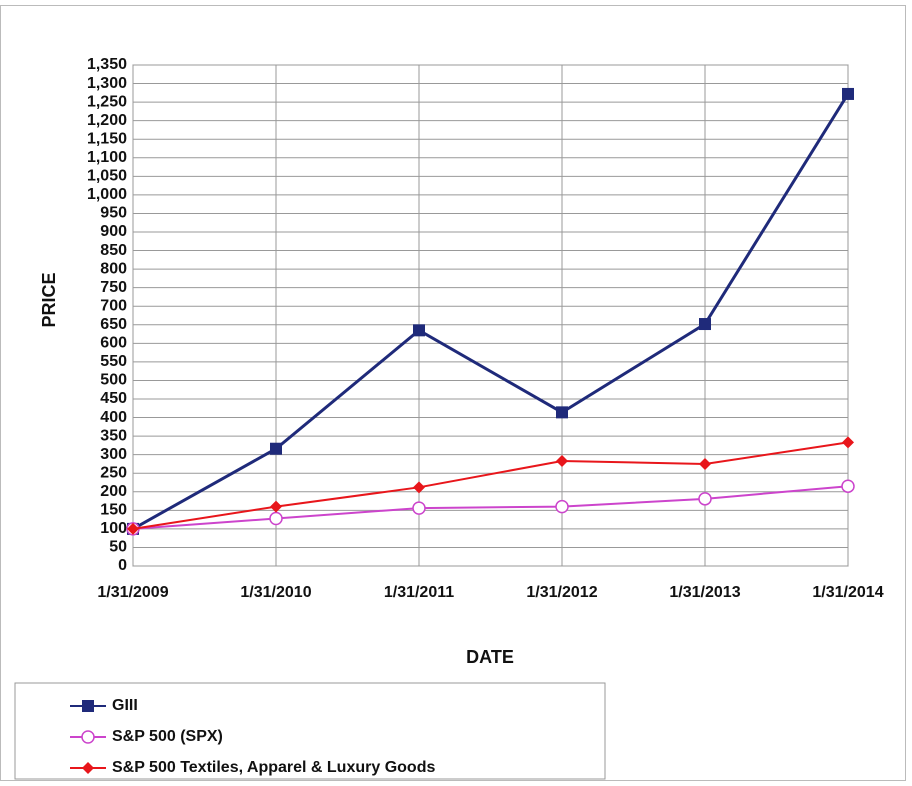  I want to click on y-tick-label: 400, so click(113, 417).